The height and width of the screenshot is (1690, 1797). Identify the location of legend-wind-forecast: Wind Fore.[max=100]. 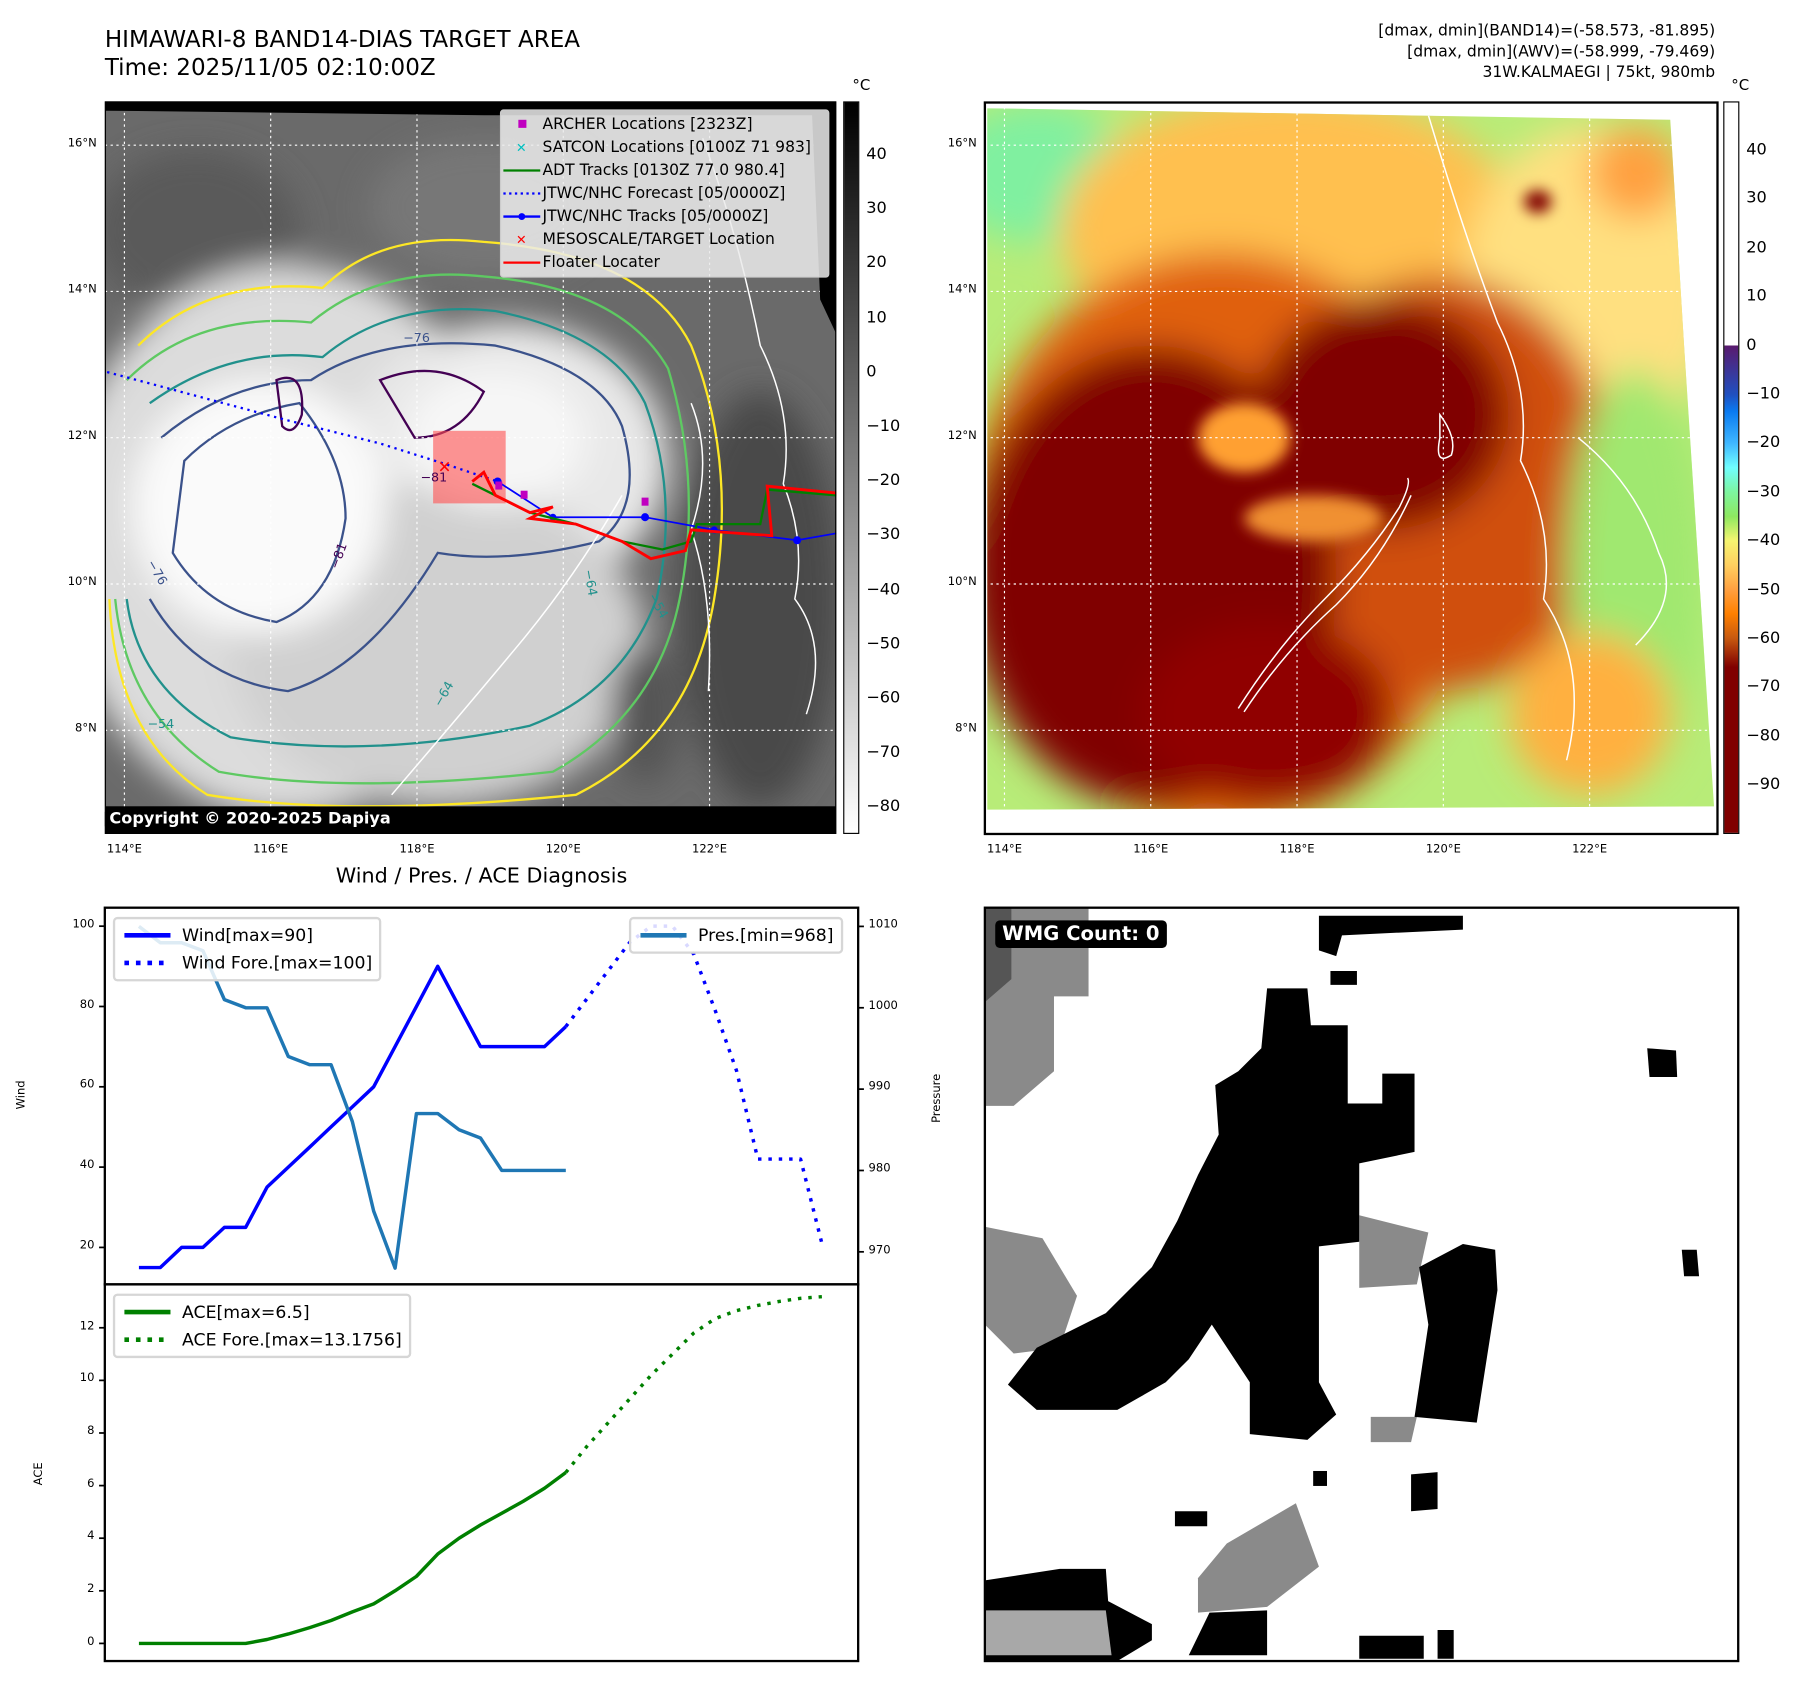
(277, 963).